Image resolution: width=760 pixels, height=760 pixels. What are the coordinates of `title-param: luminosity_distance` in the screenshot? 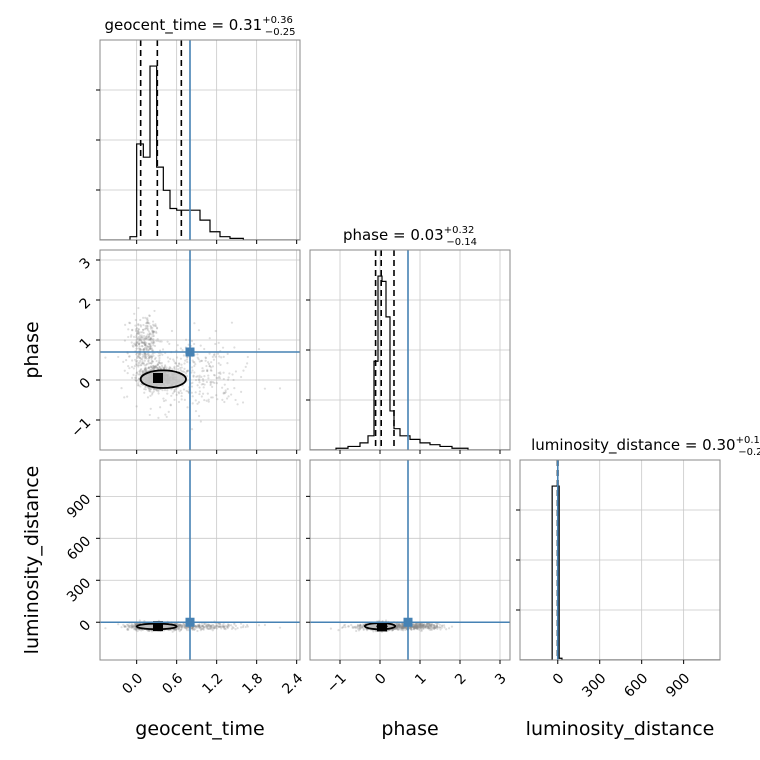 It's located at (605, 445).